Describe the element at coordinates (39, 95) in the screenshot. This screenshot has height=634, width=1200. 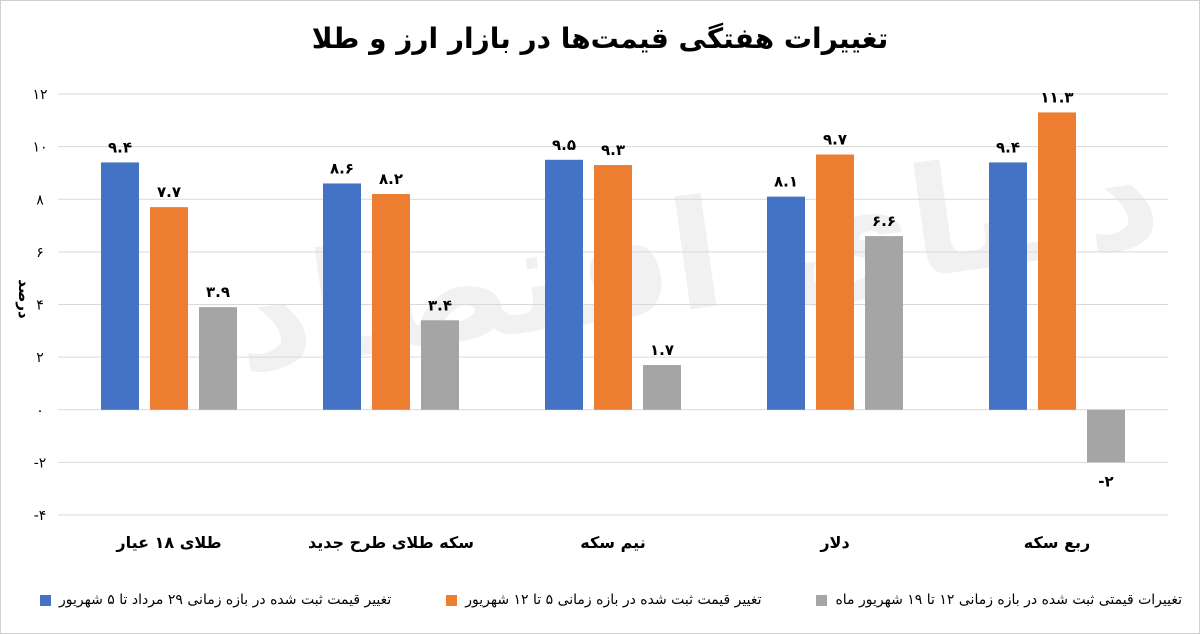
I see `y-tick-label: ۱۲` at that location.